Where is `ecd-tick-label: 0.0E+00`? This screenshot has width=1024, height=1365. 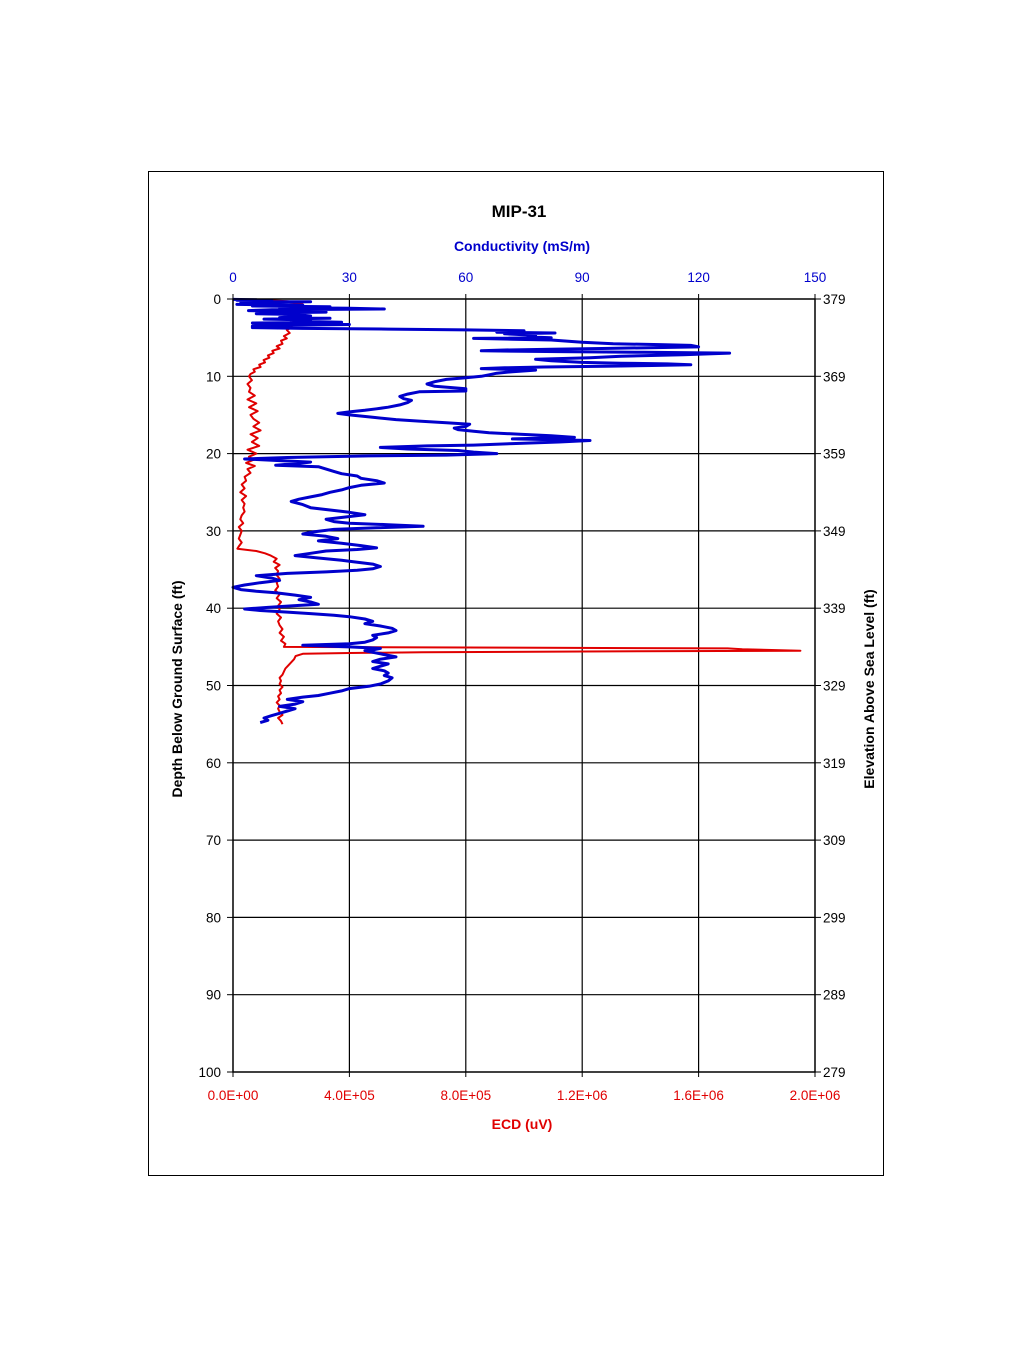
ecd-tick-label: 0.0E+00 is located at coordinates (233, 1095).